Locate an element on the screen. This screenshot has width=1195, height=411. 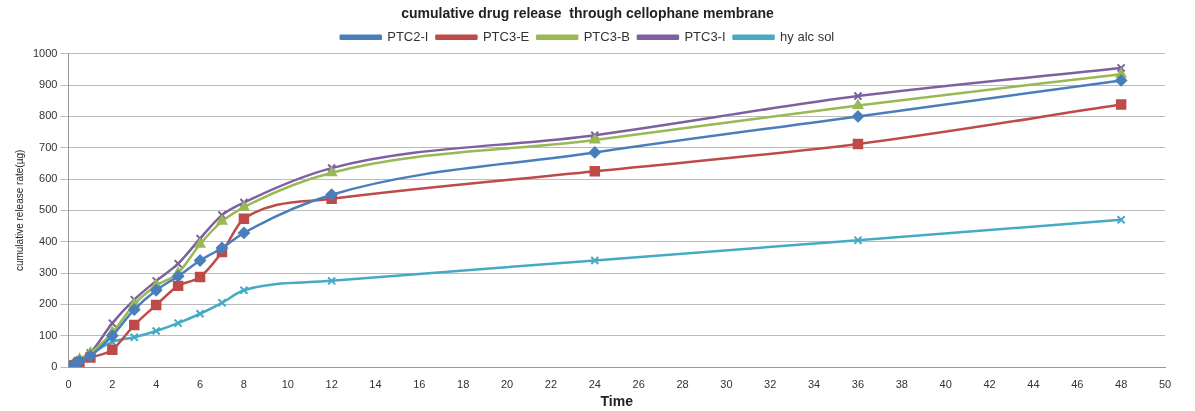
x-tick-label: 2 is located at coordinates (112, 383).